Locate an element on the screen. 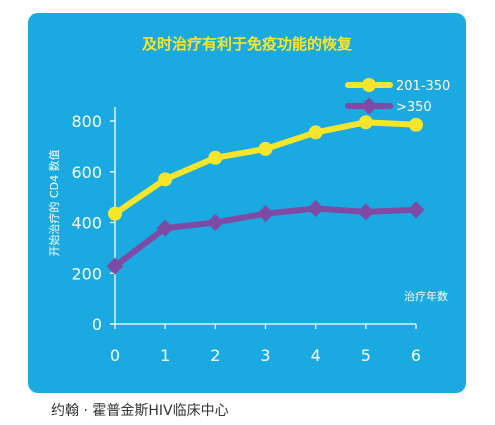  source-caption: 约翰 · 霍普金斯HIV临床中心 is located at coordinates (140, 411).